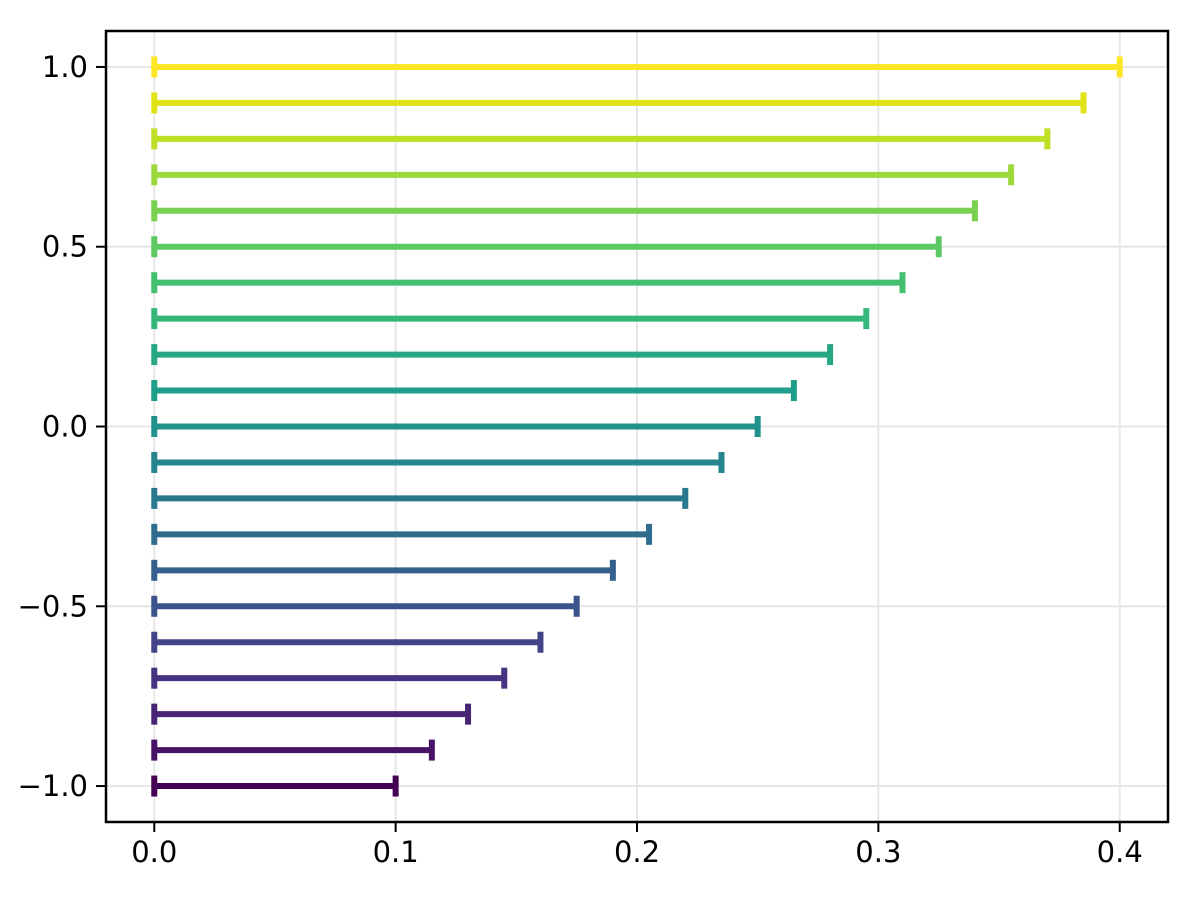  Describe the element at coordinates (65, 427) in the screenshot. I see `y-tick-label: 0.0` at that location.